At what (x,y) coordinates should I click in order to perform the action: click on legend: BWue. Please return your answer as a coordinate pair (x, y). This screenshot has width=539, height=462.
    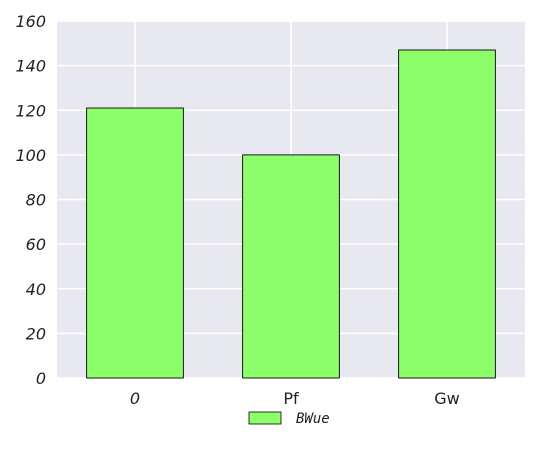
    Looking at the image, I should click on (289, 419).